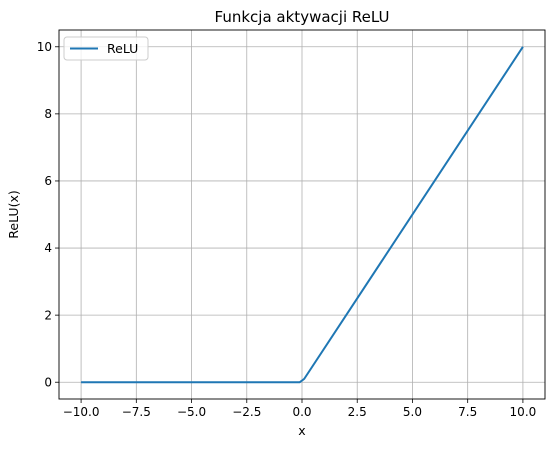  I want to click on legend-label-relu: ReLU, so click(122, 48).